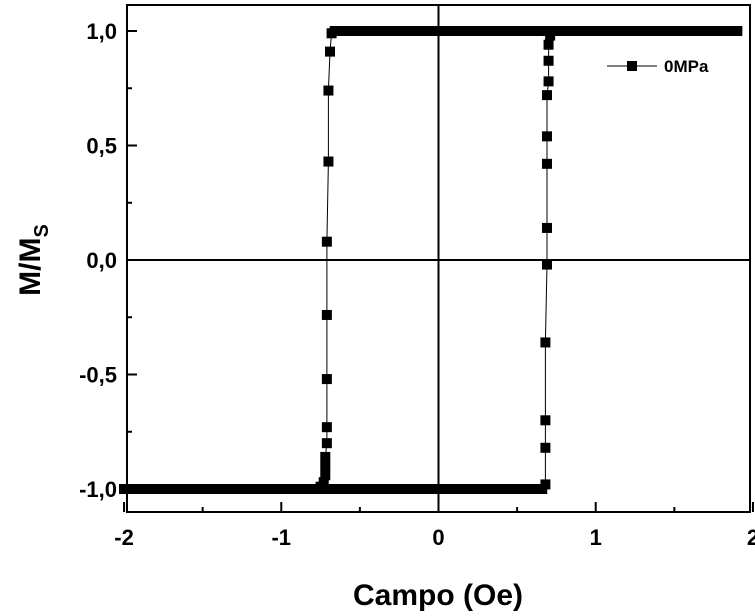 This screenshot has height=616, width=755. What do you see at coordinates (281, 537) in the screenshot?
I see `x-tick-label: -1` at bounding box center [281, 537].